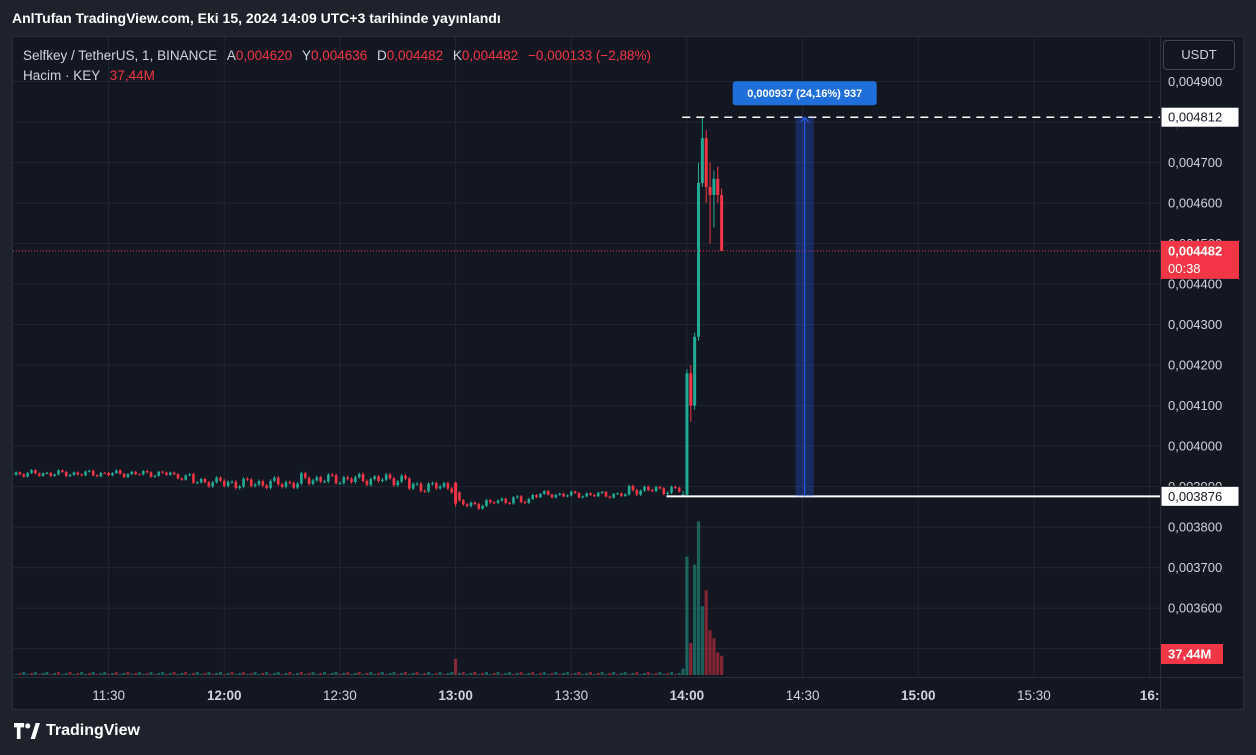  I want to click on open-label: A, so click(231, 55).